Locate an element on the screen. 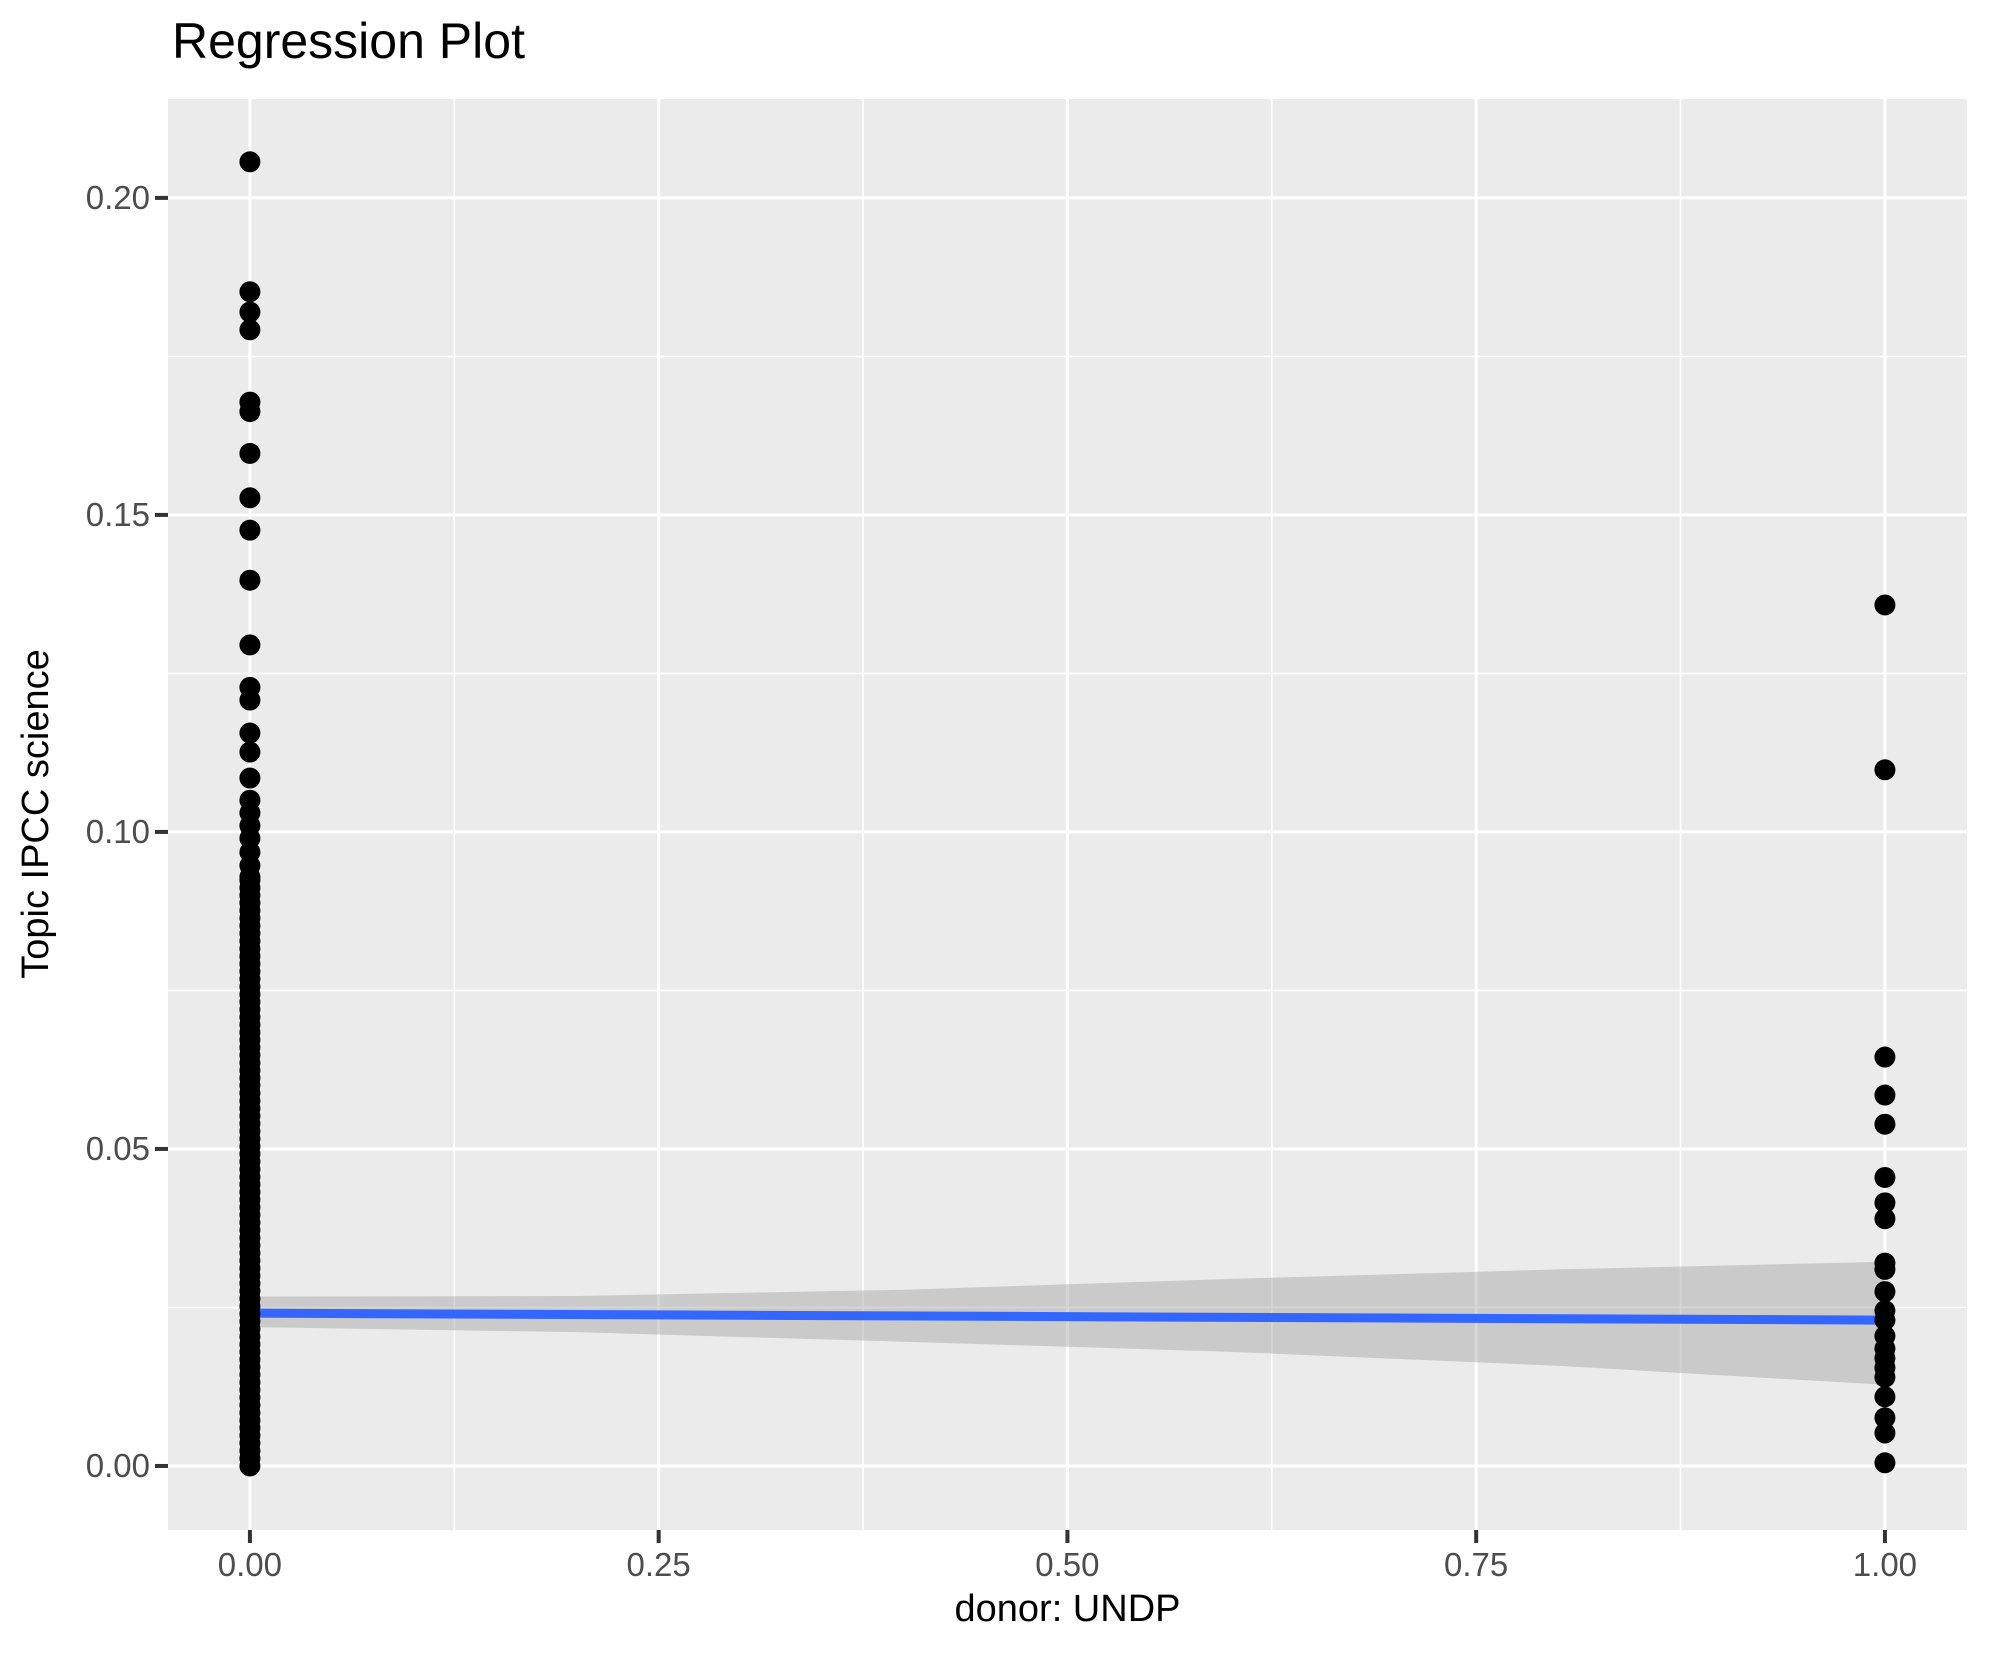 This screenshot has width=1990, height=1665. plot-title: Regression Plot is located at coordinates (348, 41).